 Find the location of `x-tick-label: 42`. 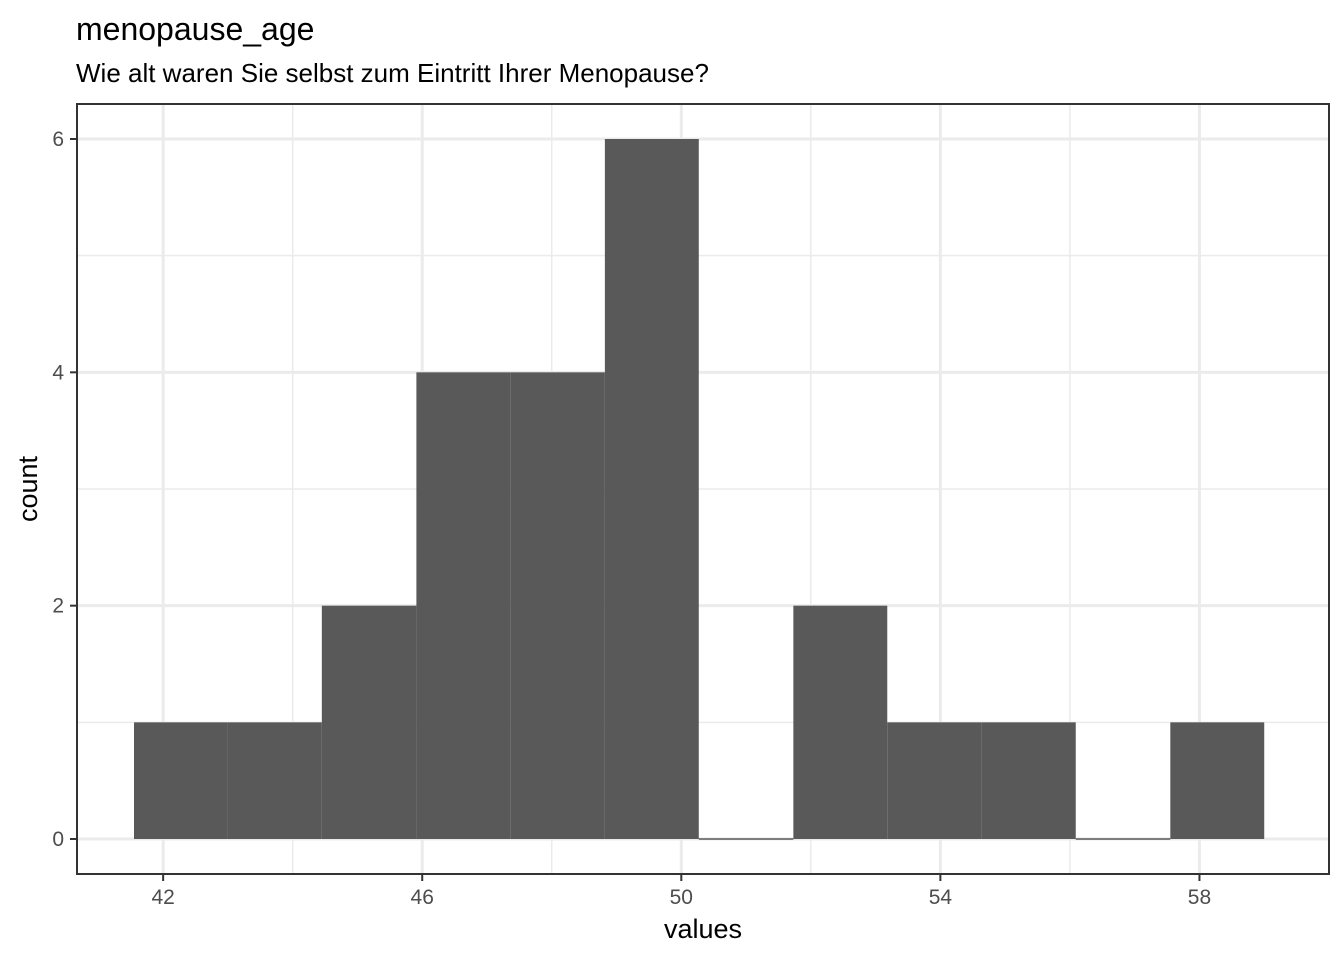

x-tick-label: 42 is located at coordinates (162, 897).